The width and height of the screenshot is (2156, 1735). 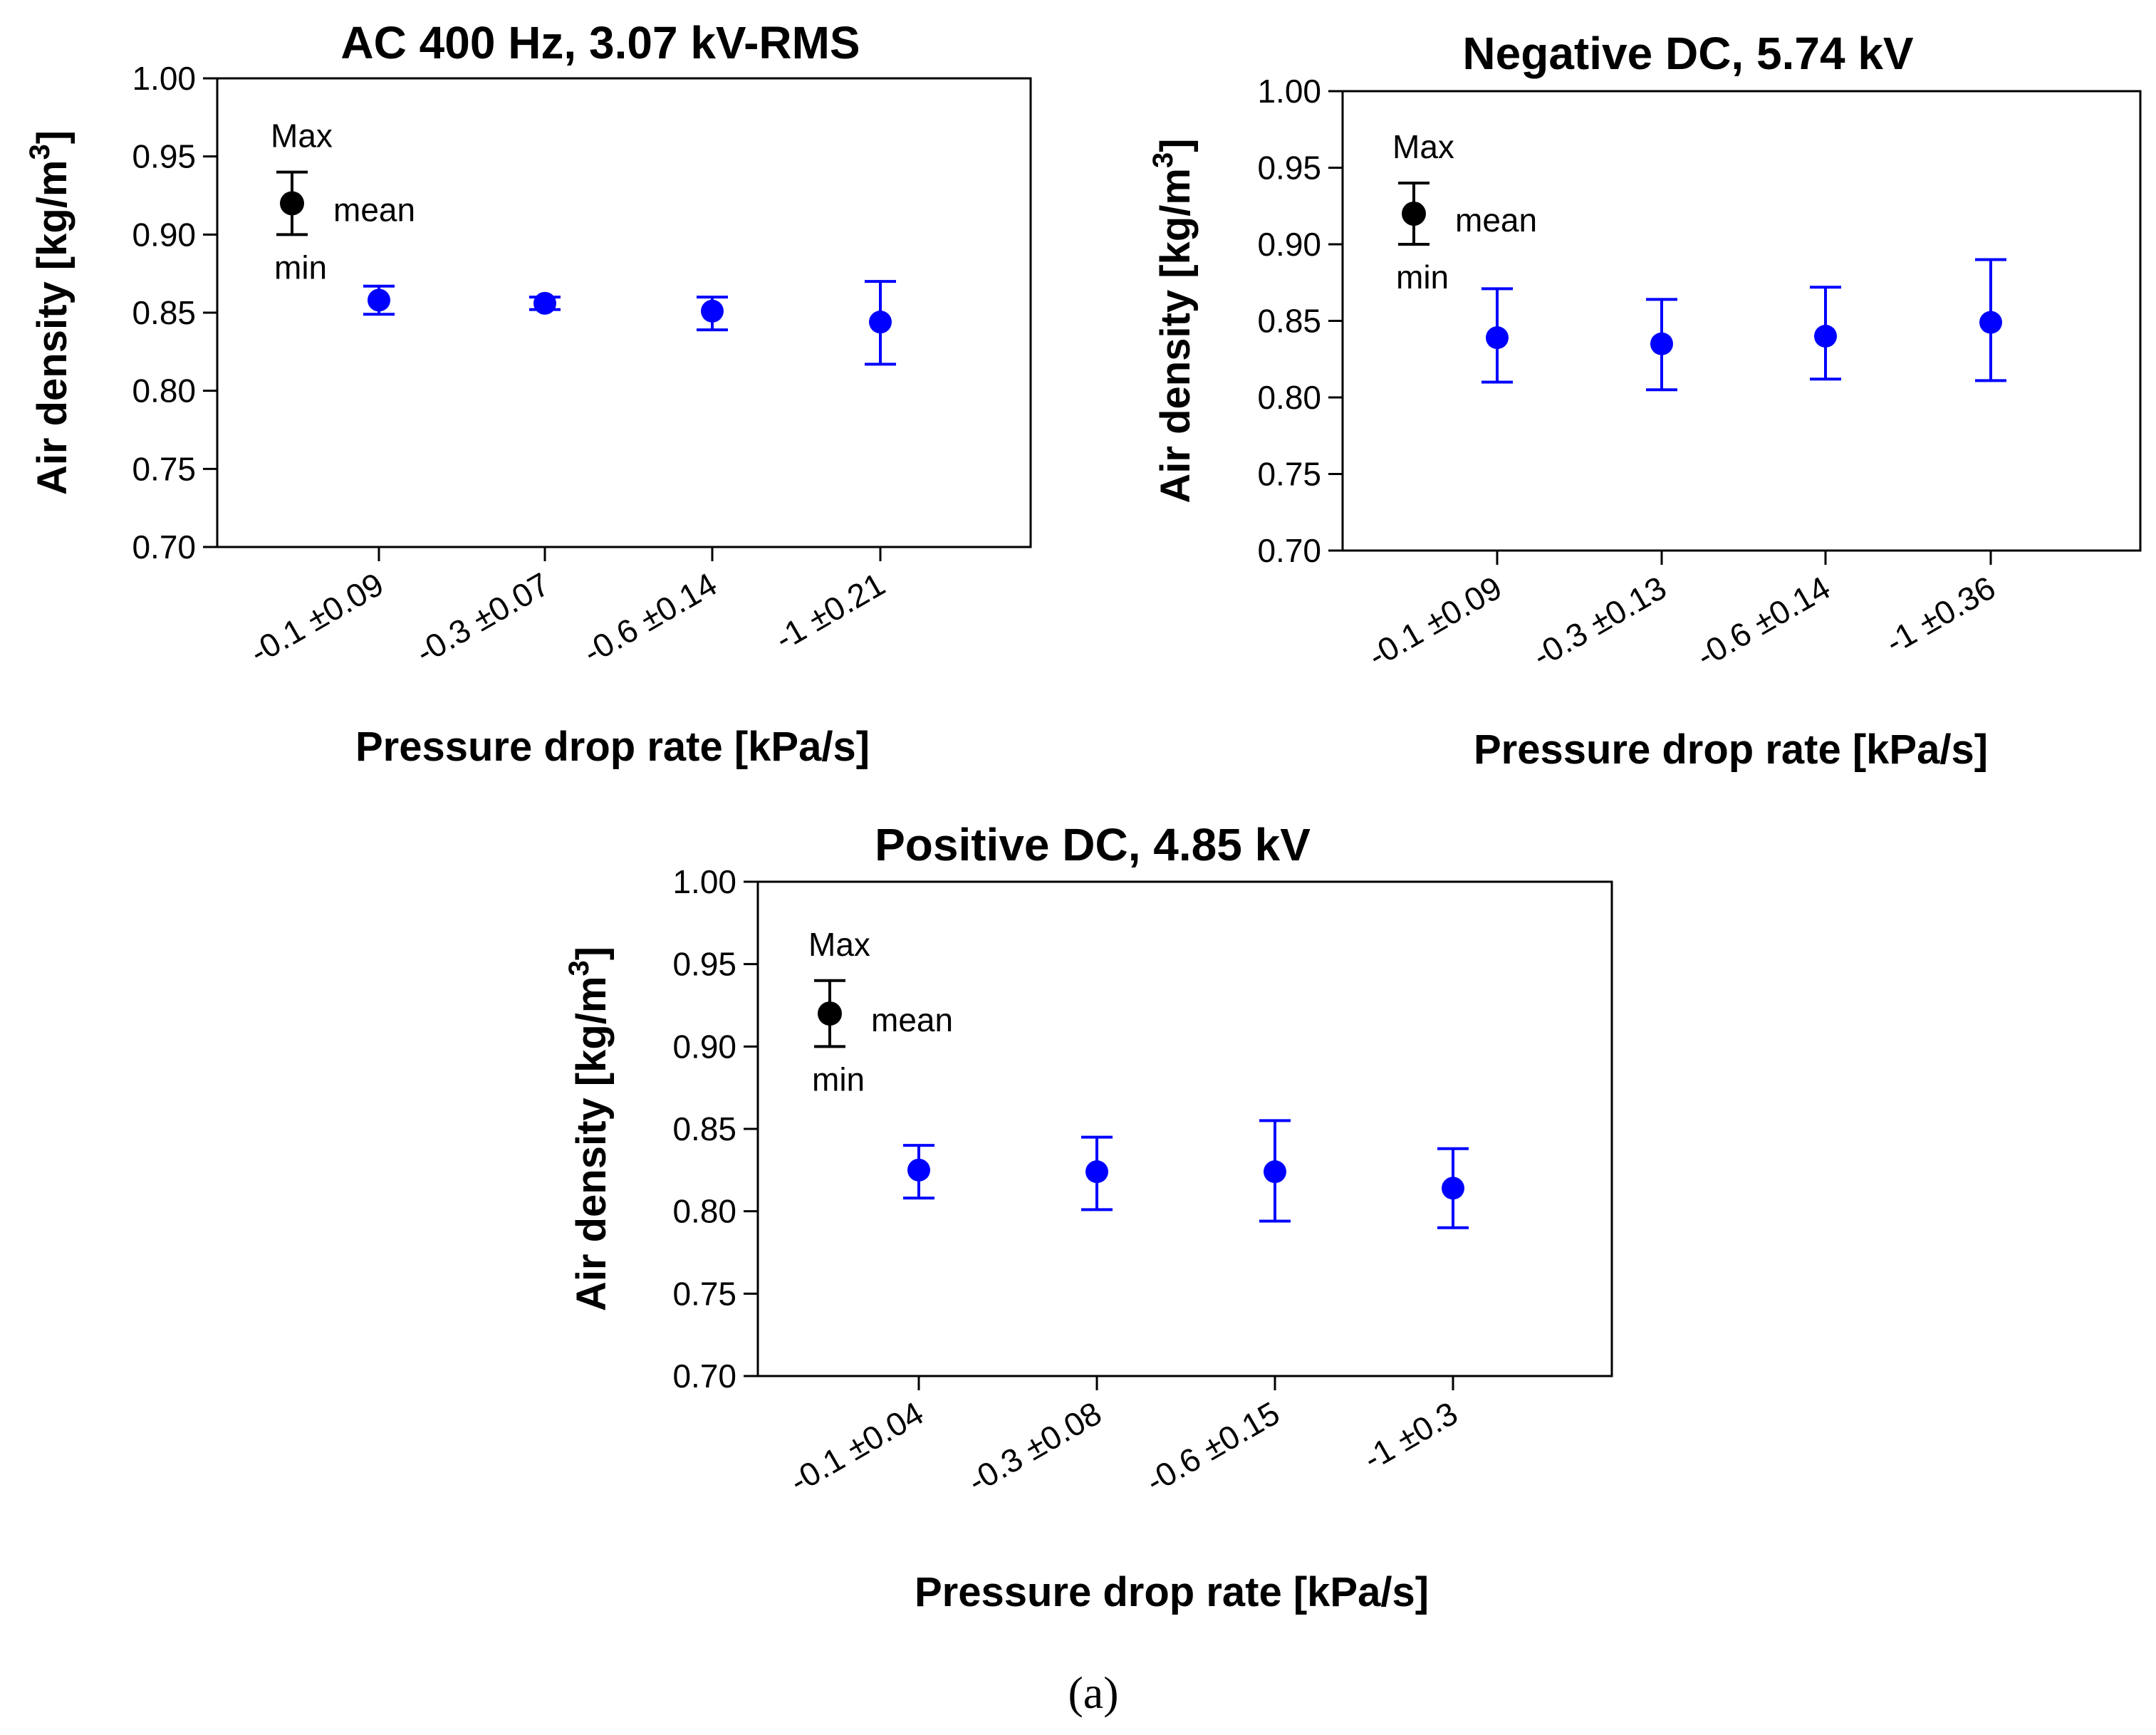 What do you see at coordinates (1213, 1448) in the screenshot?
I see `x-tick-label: -0.6 ±0.15` at bounding box center [1213, 1448].